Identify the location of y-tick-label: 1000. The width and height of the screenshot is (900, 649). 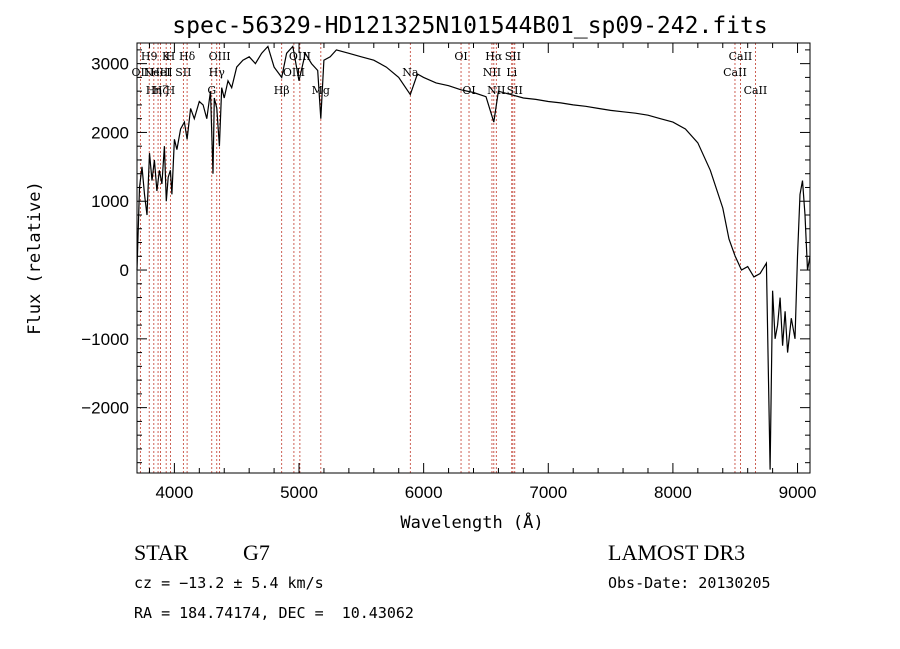
(110, 201).